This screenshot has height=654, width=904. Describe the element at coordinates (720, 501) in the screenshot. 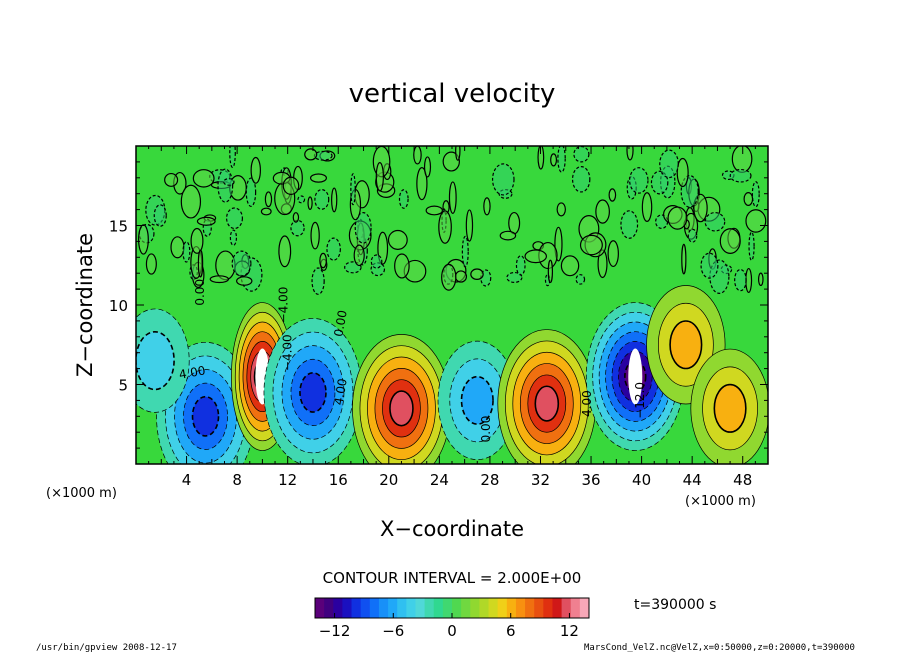

I see `x-unit-right: (×1000 m)` at that location.